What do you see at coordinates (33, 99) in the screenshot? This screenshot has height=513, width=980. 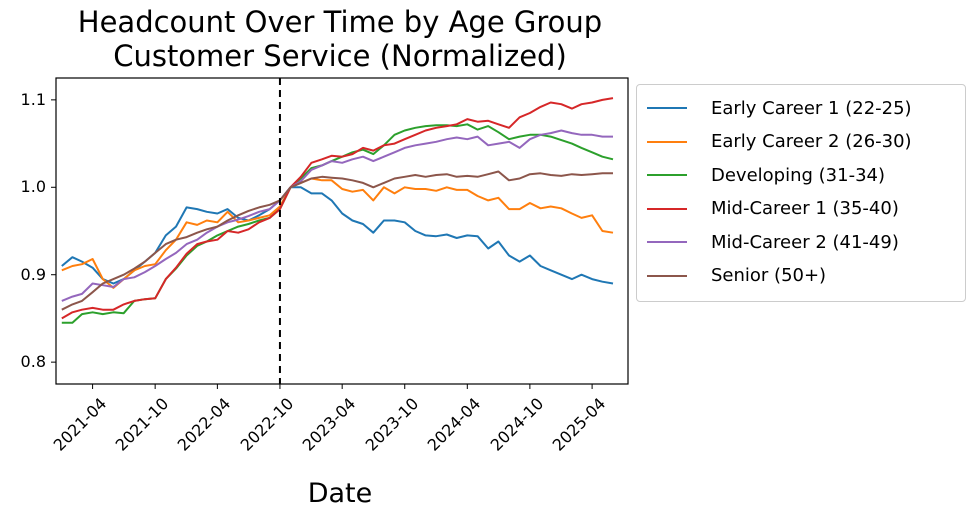 I see `y-tick-label: 1.1` at bounding box center [33, 99].